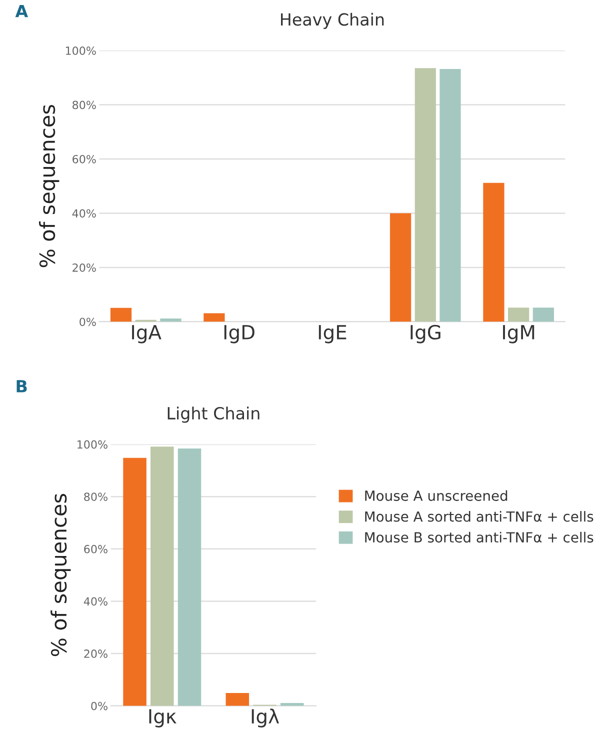 The image size is (609, 743). I want to click on x-tick-label: Igκ, so click(162, 718).